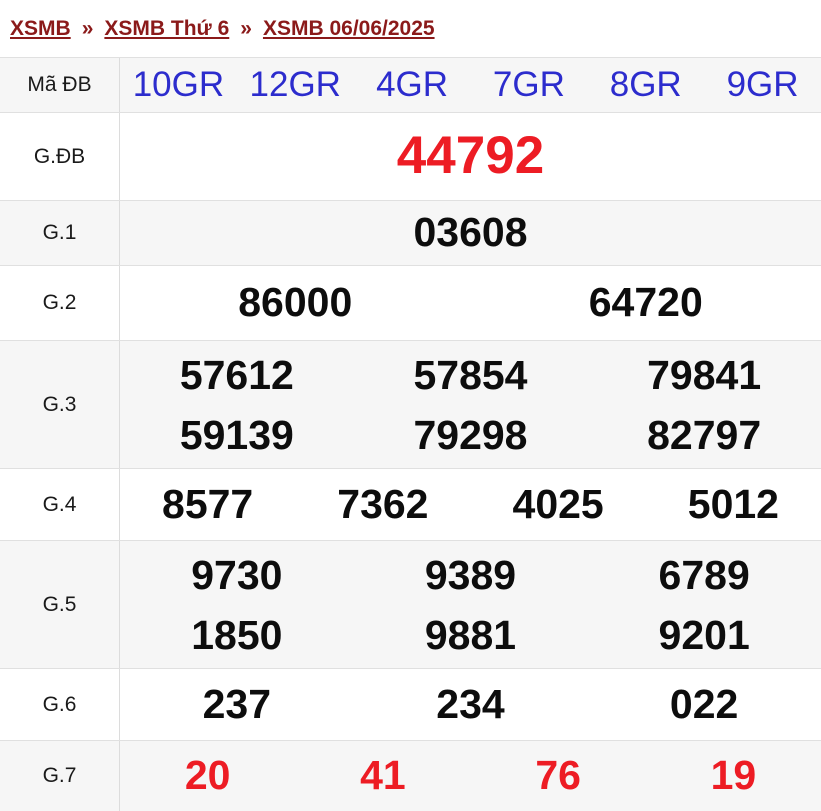  What do you see at coordinates (470, 604) in the screenshot?
I see `row-values: 9730 9389 6789 1850 9881 9201` at bounding box center [470, 604].